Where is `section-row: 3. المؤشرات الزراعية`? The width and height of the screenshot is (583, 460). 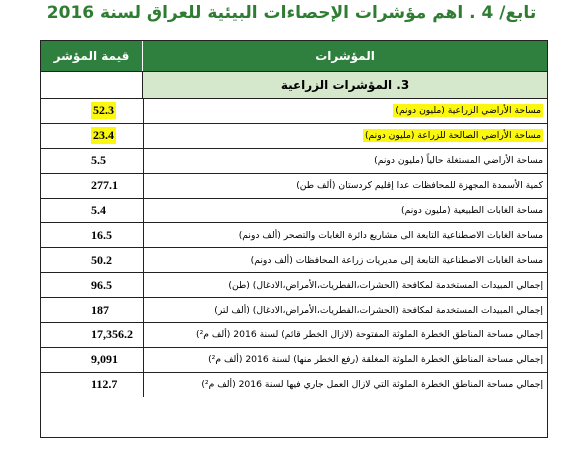
section-row: 3. المؤشرات الزراعية is located at coordinates (294, 84).